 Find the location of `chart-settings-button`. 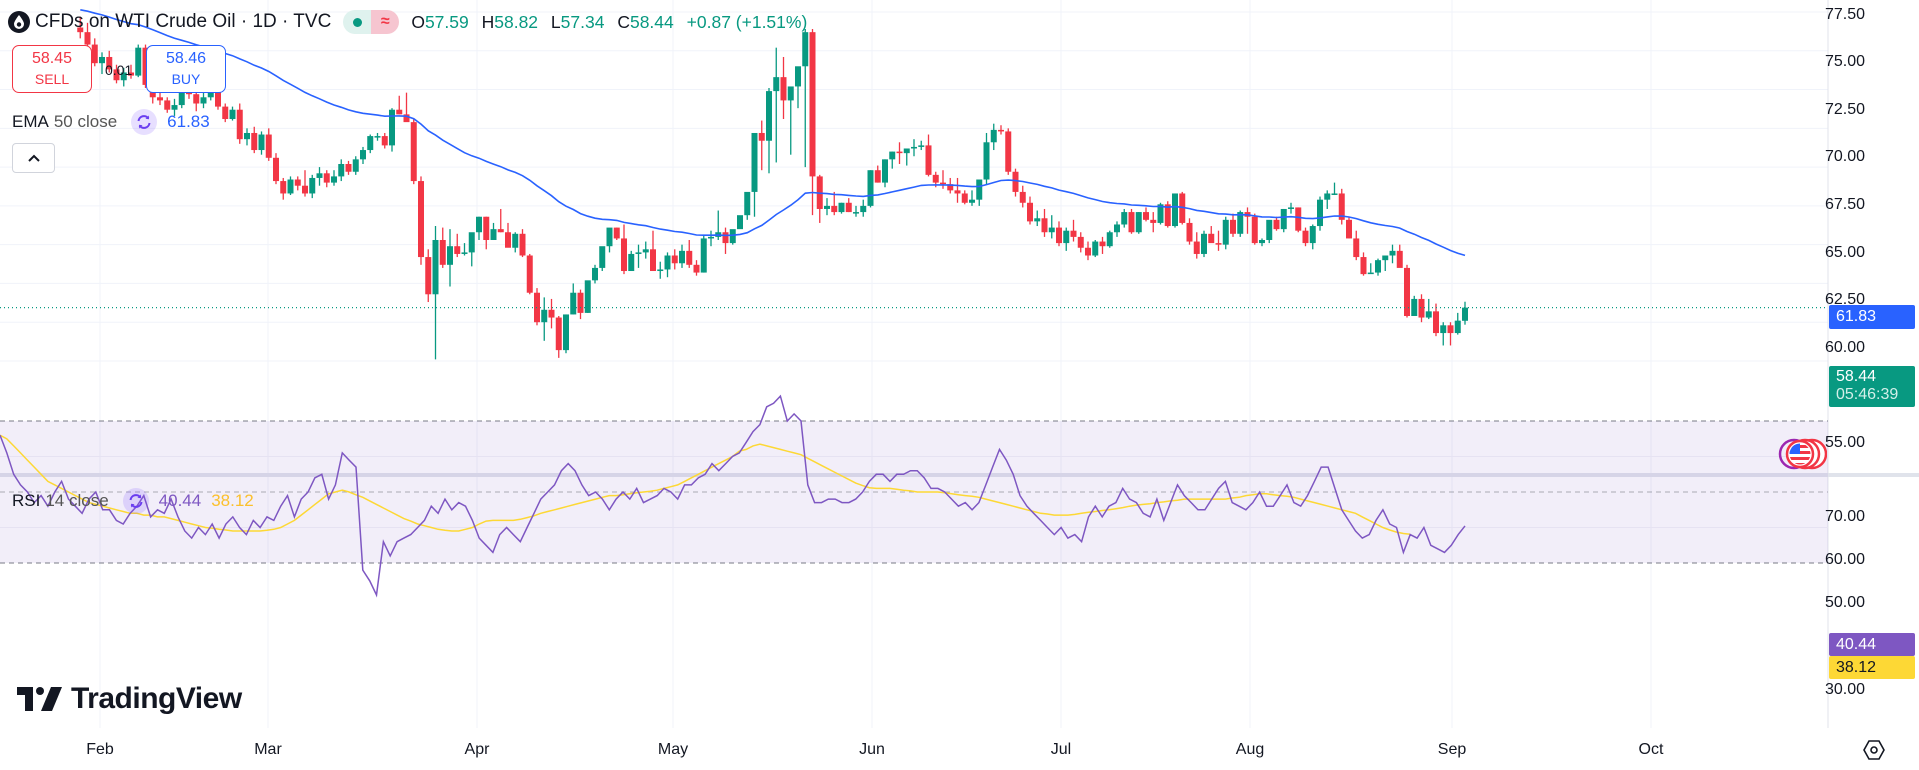

chart-settings-button is located at coordinates (1874, 750).